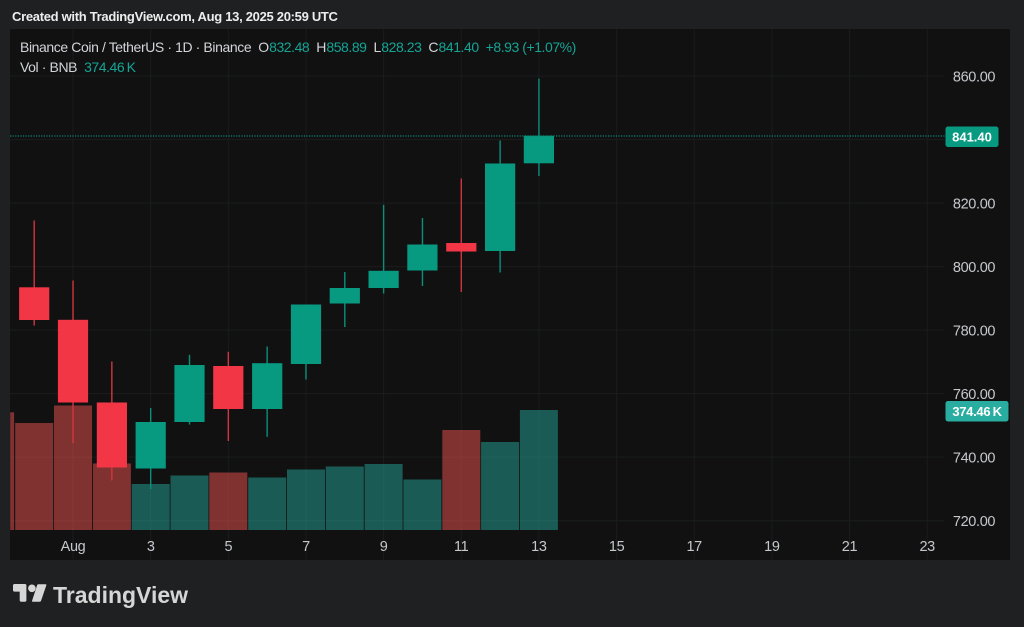  What do you see at coordinates (974, 77) in the screenshot?
I see `svg-text: 860.00` at bounding box center [974, 77].